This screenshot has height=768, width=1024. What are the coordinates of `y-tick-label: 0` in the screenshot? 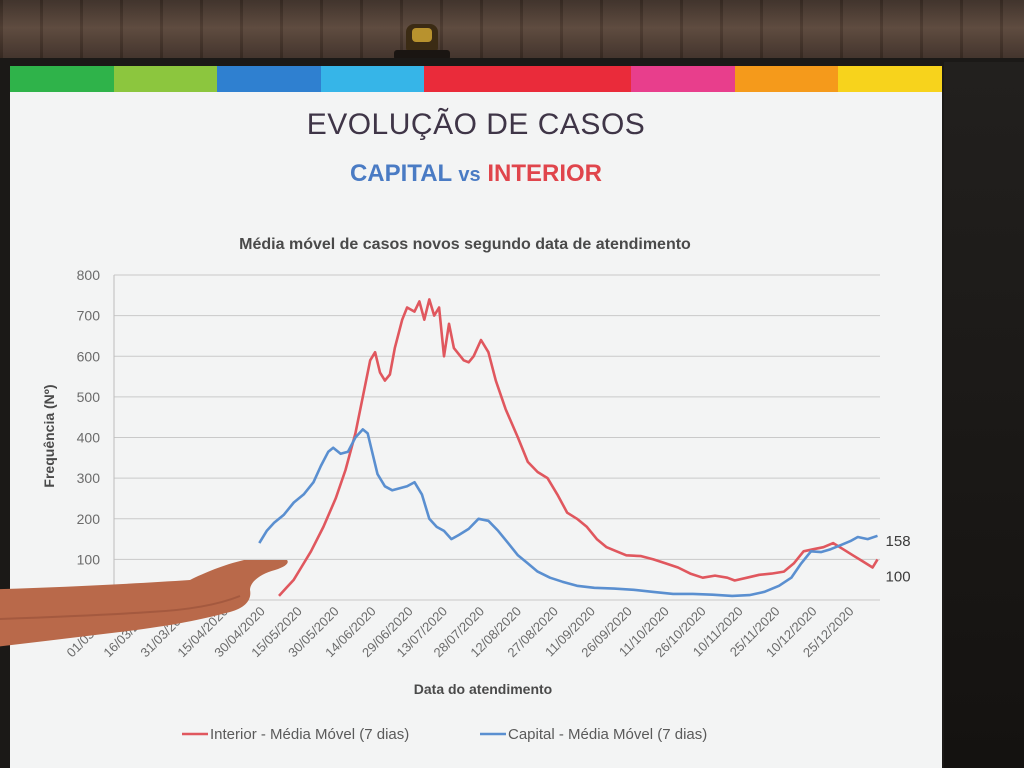 It's located at (96, 600).